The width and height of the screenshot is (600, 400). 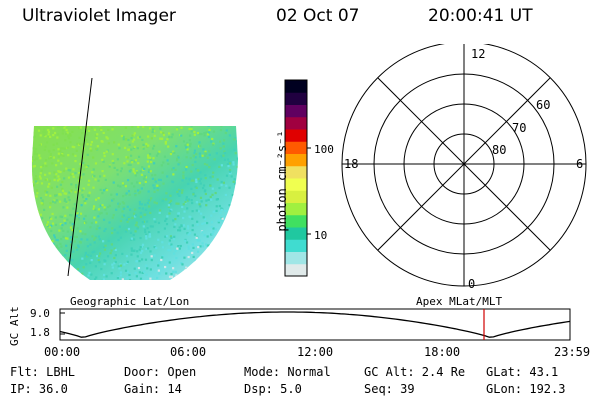 What do you see at coordinates (321, 235) in the screenshot?
I see `colorbar-tick-label-10: 10` at bounding box center [321, 235].